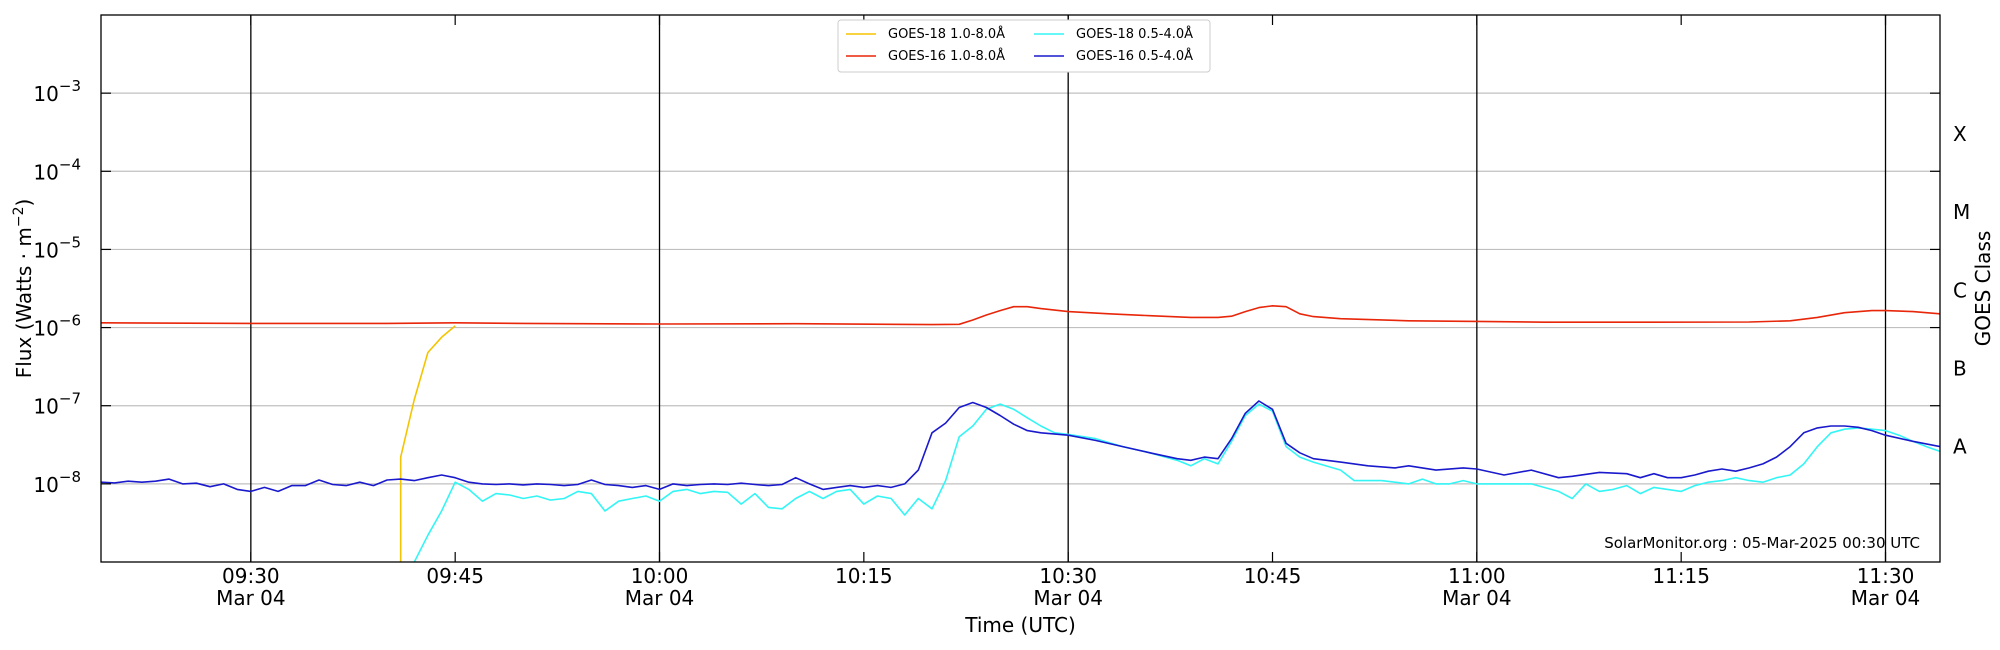 The image size is (2000, 650). What do you see at coordinates (1886, 576) in the screenshot?
I see `x-tick-label: 11:30` at bounding box center [1886, 576].